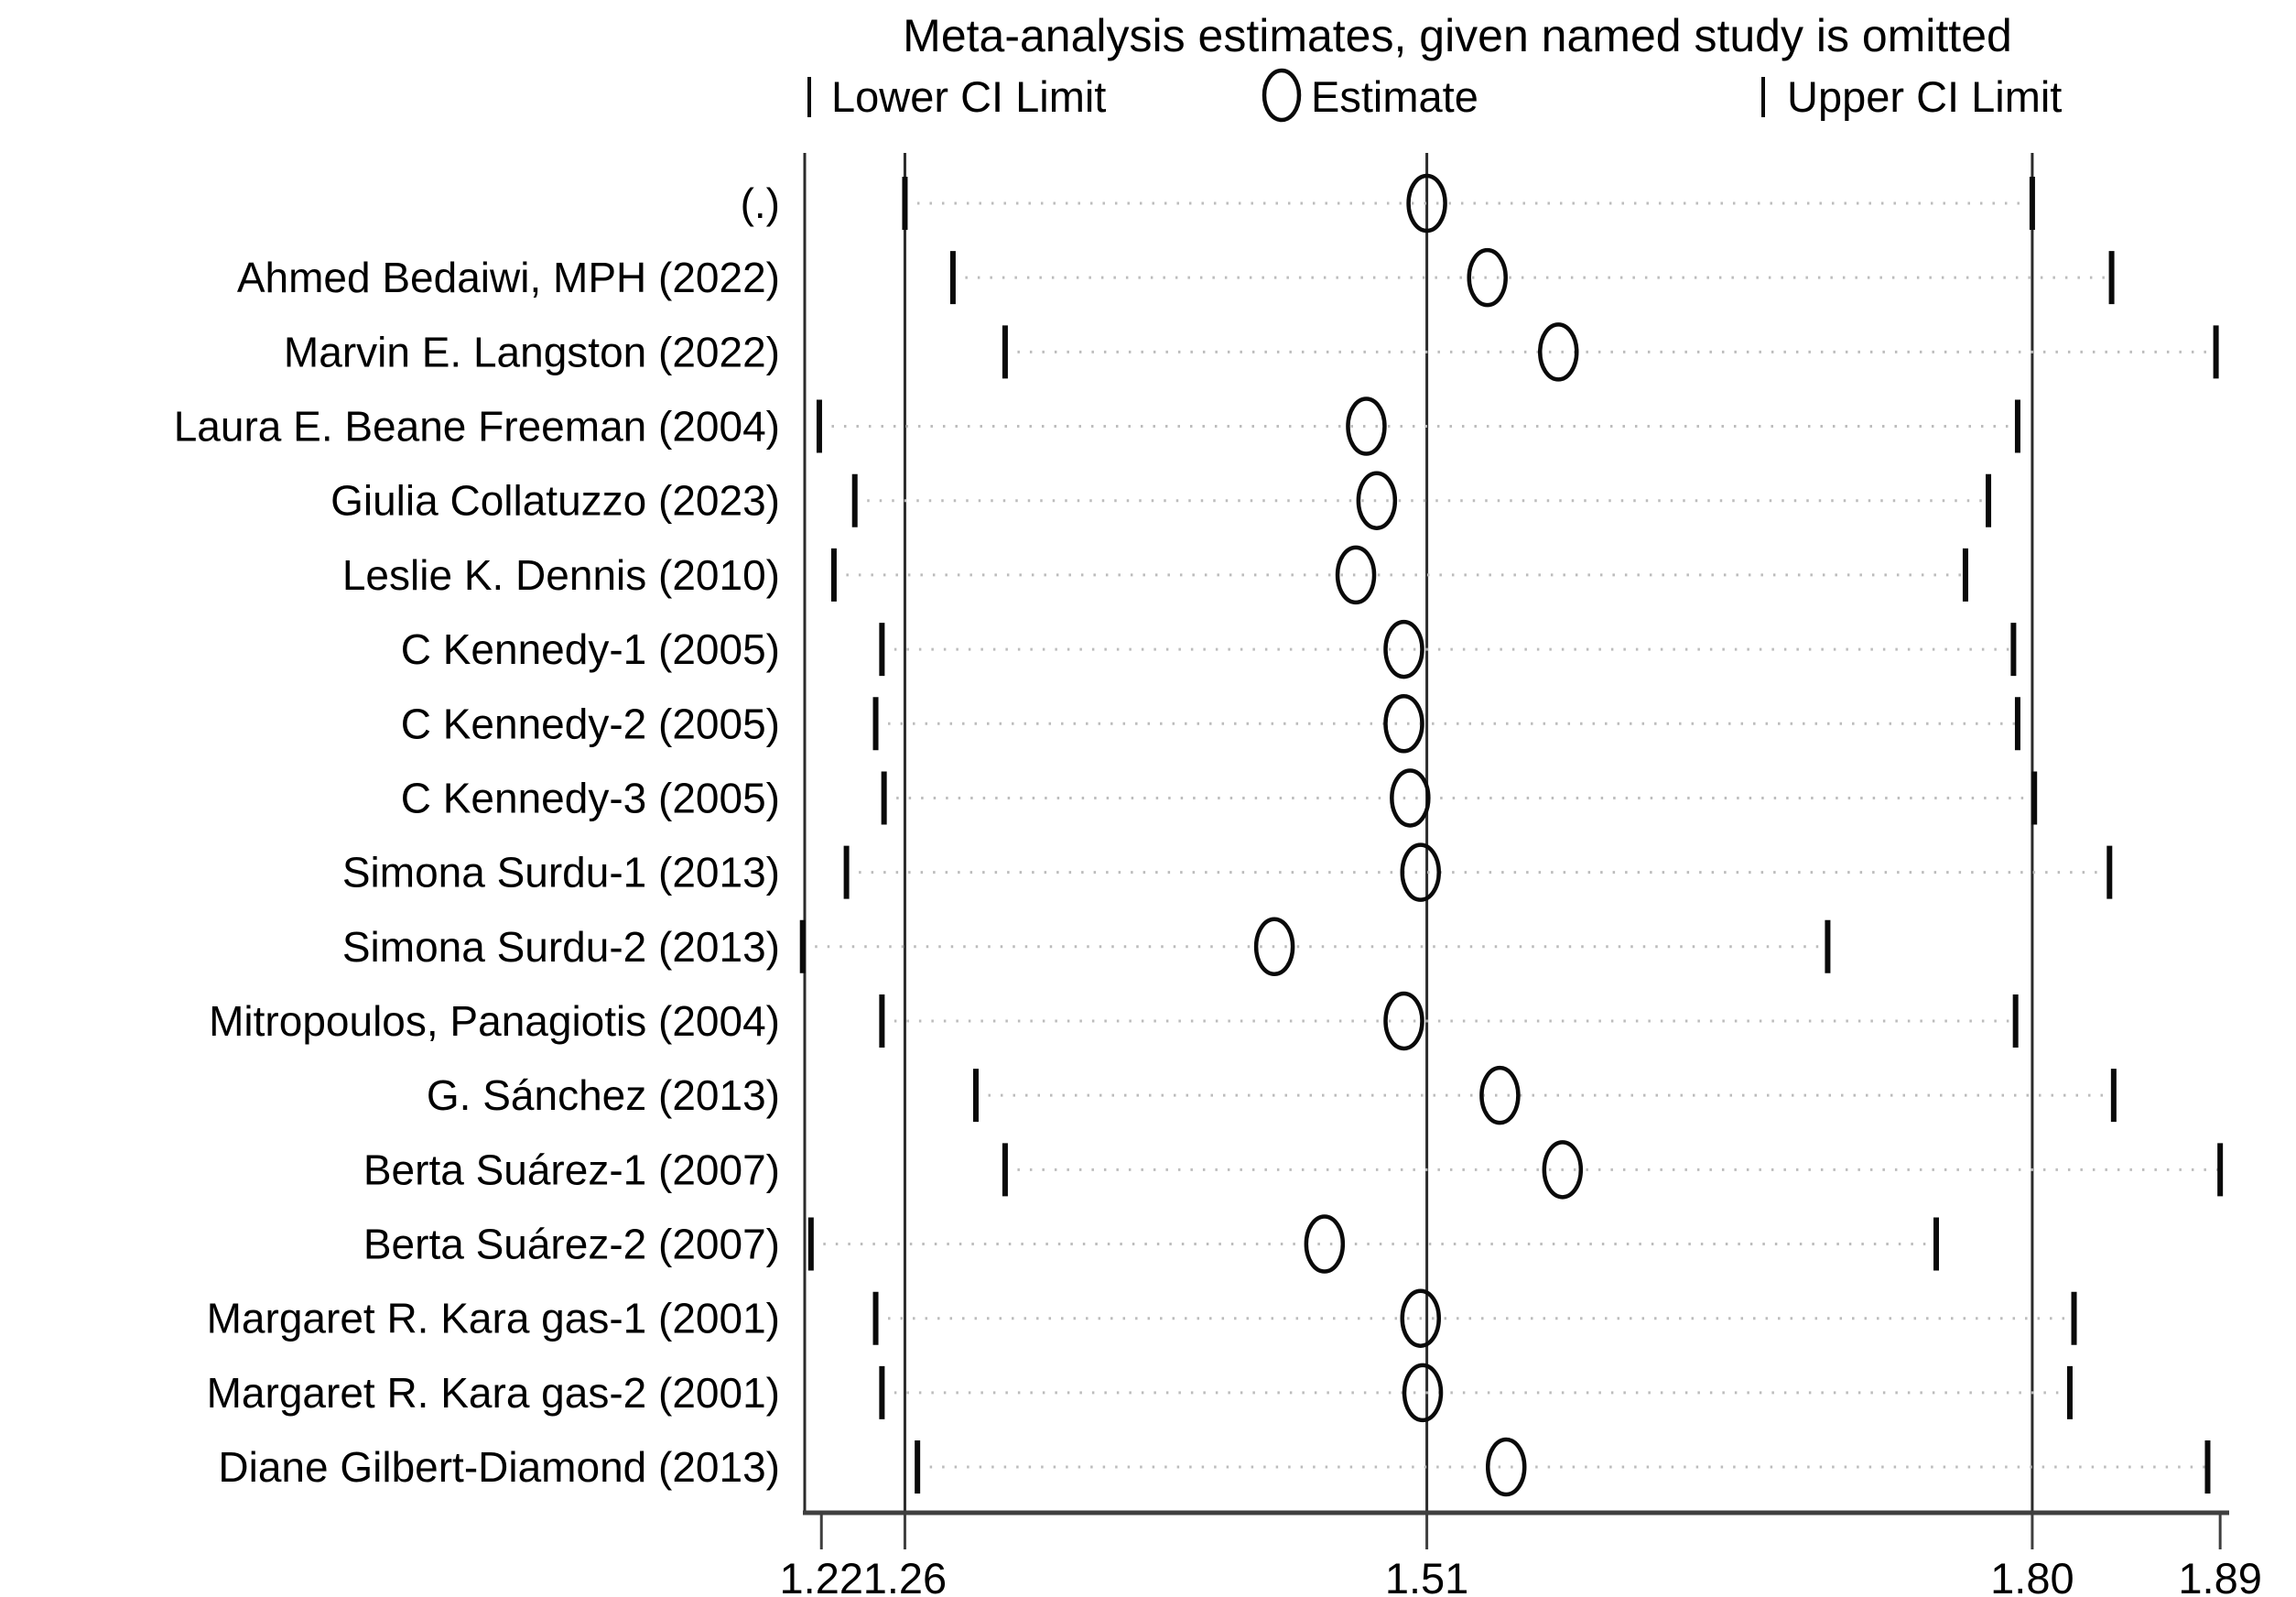  Describe the element at coordinates (1097, 426) in the screenshot. I see `study-row: Laura E. Beane Freeman (2004)` at that location.